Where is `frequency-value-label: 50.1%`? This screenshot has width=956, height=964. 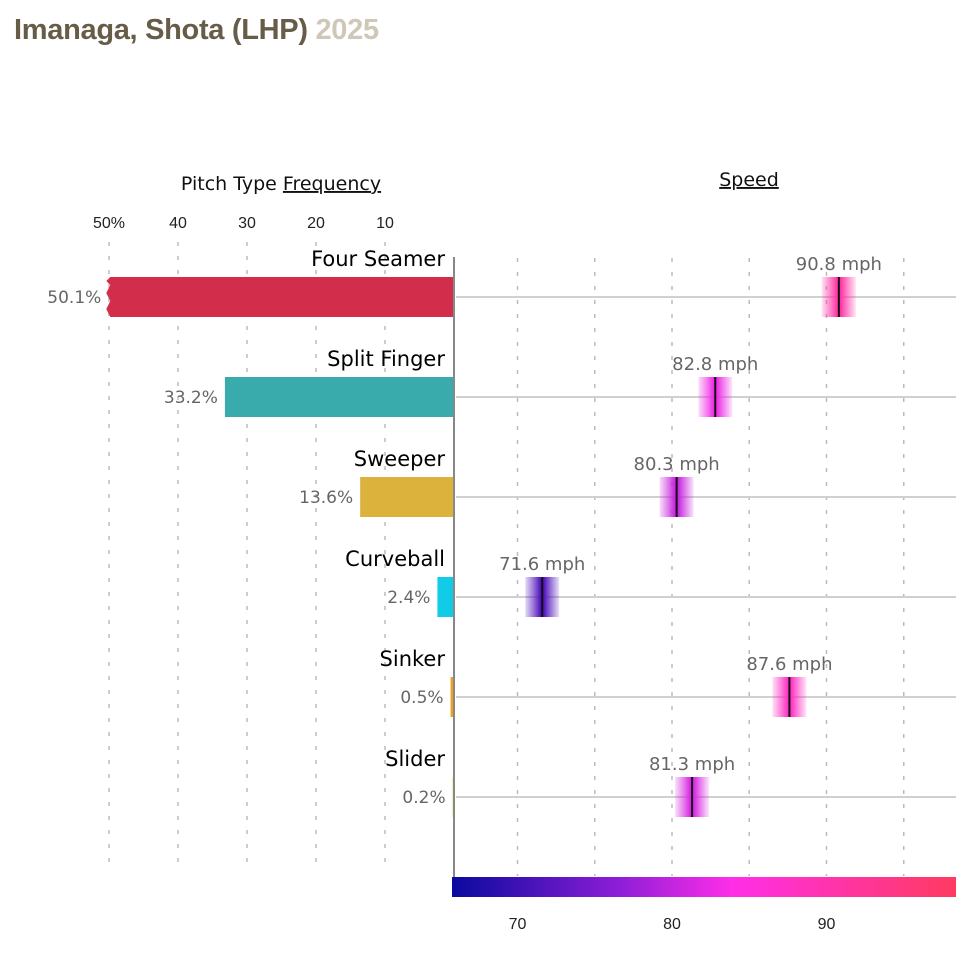
frequency-value-label: 50.1% is located at coordinates (74, 298).